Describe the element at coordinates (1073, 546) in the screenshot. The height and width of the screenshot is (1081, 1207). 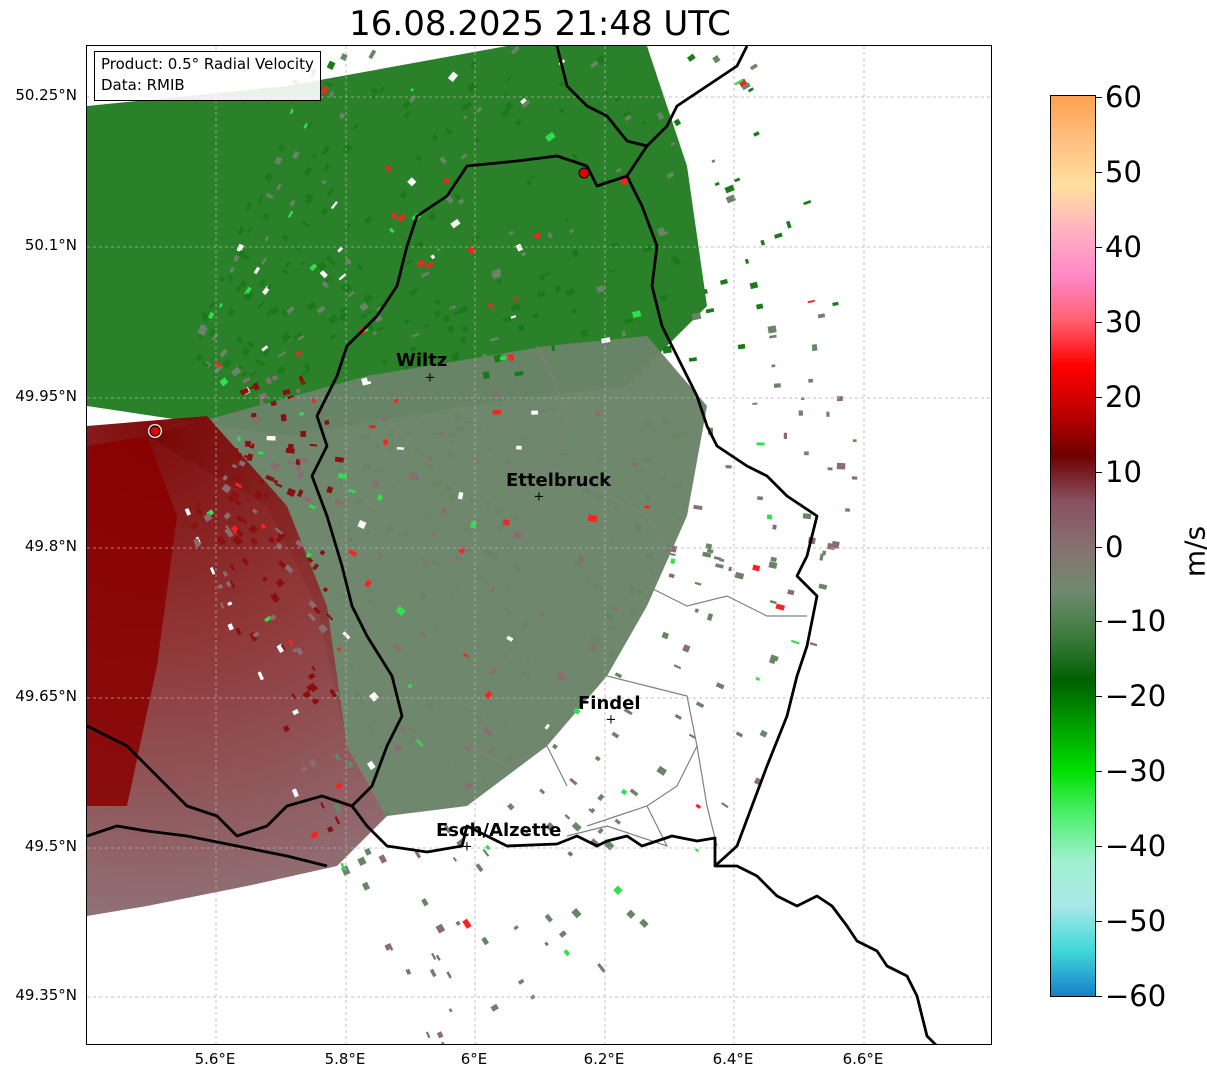
I see `velocity-colorbar` at that location.